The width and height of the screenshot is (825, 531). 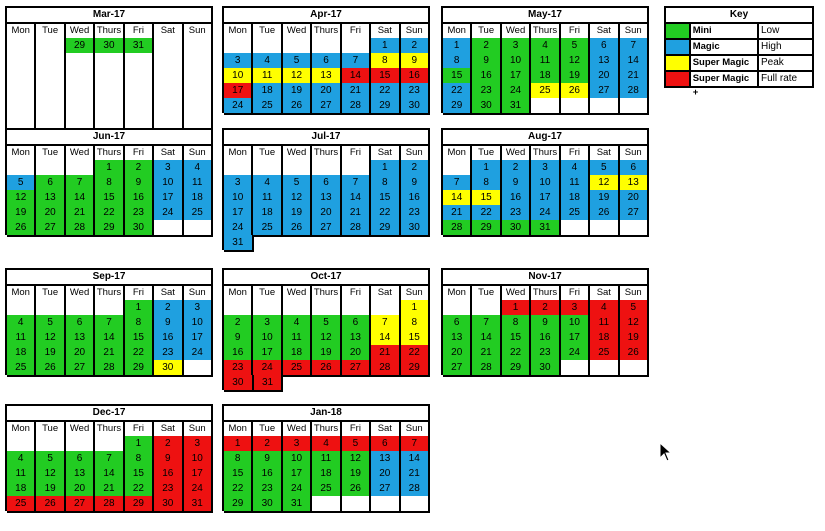 What do you see at coordinates (327, 459) in the screenshot?
I see `week-row: 8 9 10 11 12 13 14` at bounding box center [327, 459].